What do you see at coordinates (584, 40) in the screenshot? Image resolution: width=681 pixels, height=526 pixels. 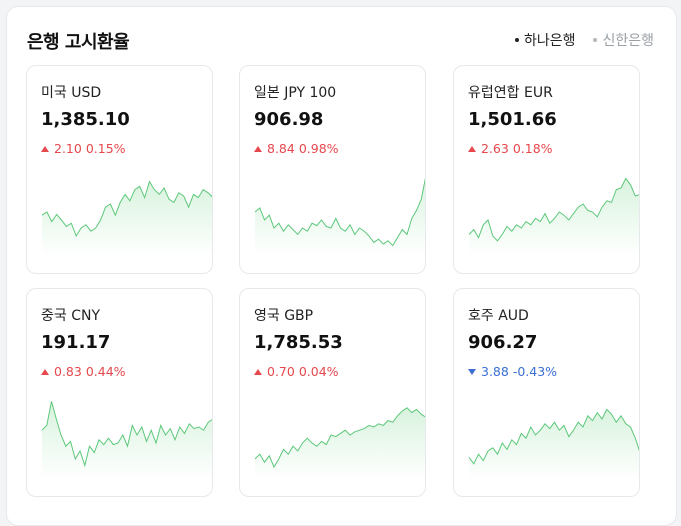 I see `bank-selector: 하나은행 신한은행` at bounding box center [584, 40].